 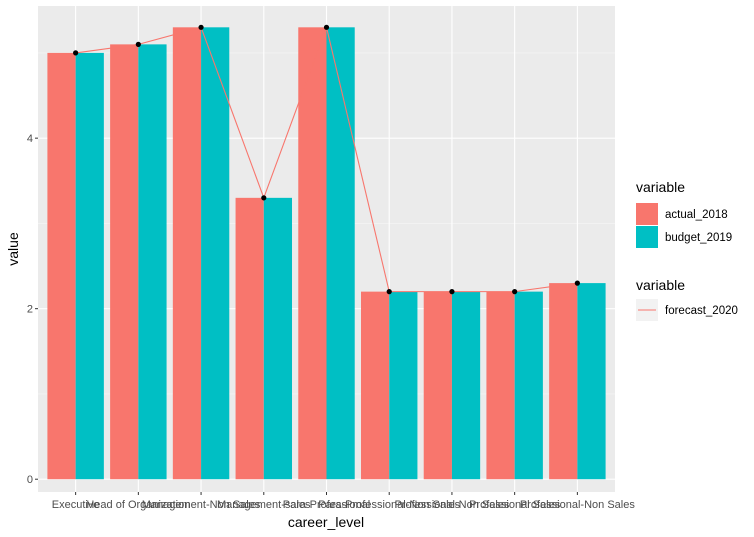 What do you see at coordinates (264, 505) in the screenshot?
I see `x-tick-label: Management-sales` at bounding box center [264, 505].